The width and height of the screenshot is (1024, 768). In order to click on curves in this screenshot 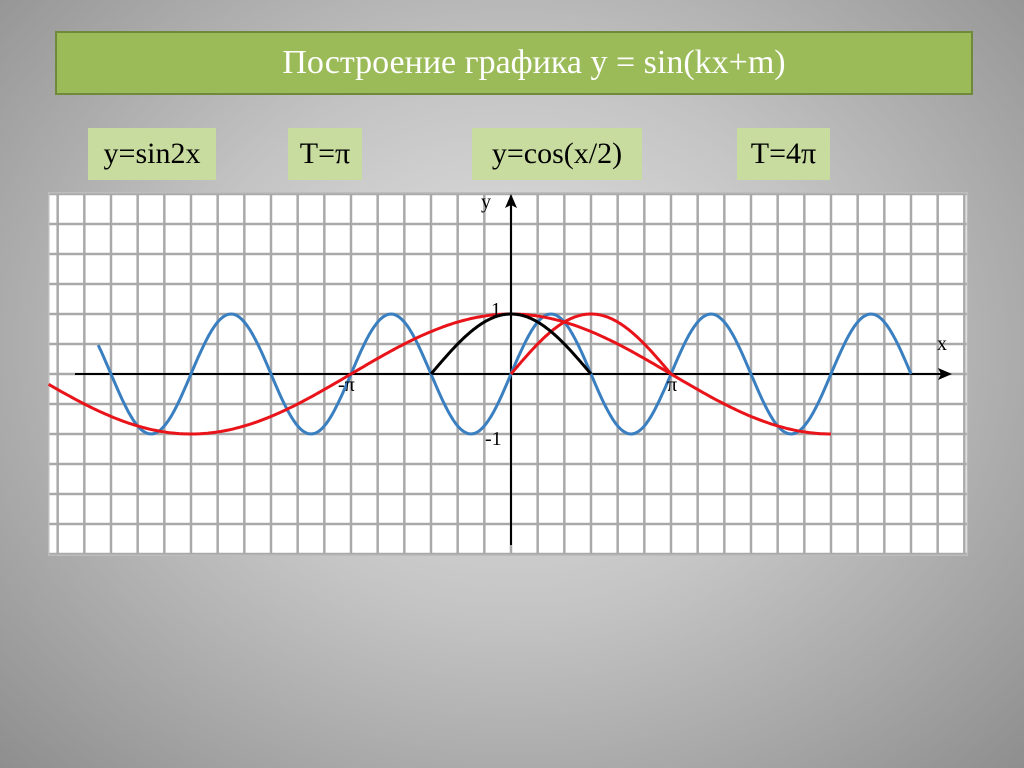, I will do `click(480, 374)`.